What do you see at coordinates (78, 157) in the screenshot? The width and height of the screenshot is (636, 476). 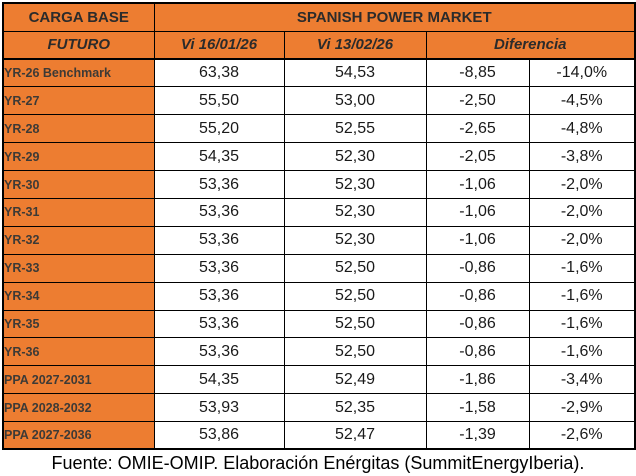 I see `row-label: YR-29` at bounding box center [78, 157].